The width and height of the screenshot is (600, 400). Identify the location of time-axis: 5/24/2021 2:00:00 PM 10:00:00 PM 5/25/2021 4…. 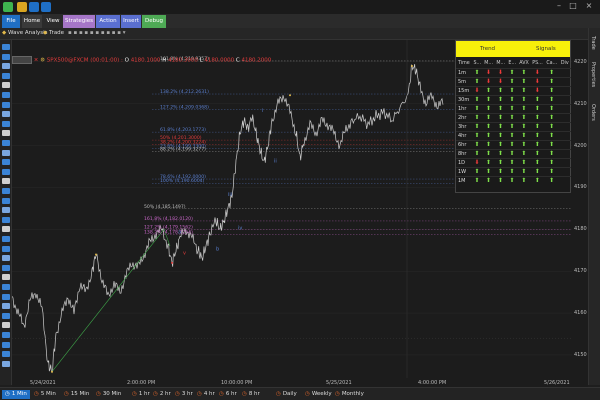
(300, 382).